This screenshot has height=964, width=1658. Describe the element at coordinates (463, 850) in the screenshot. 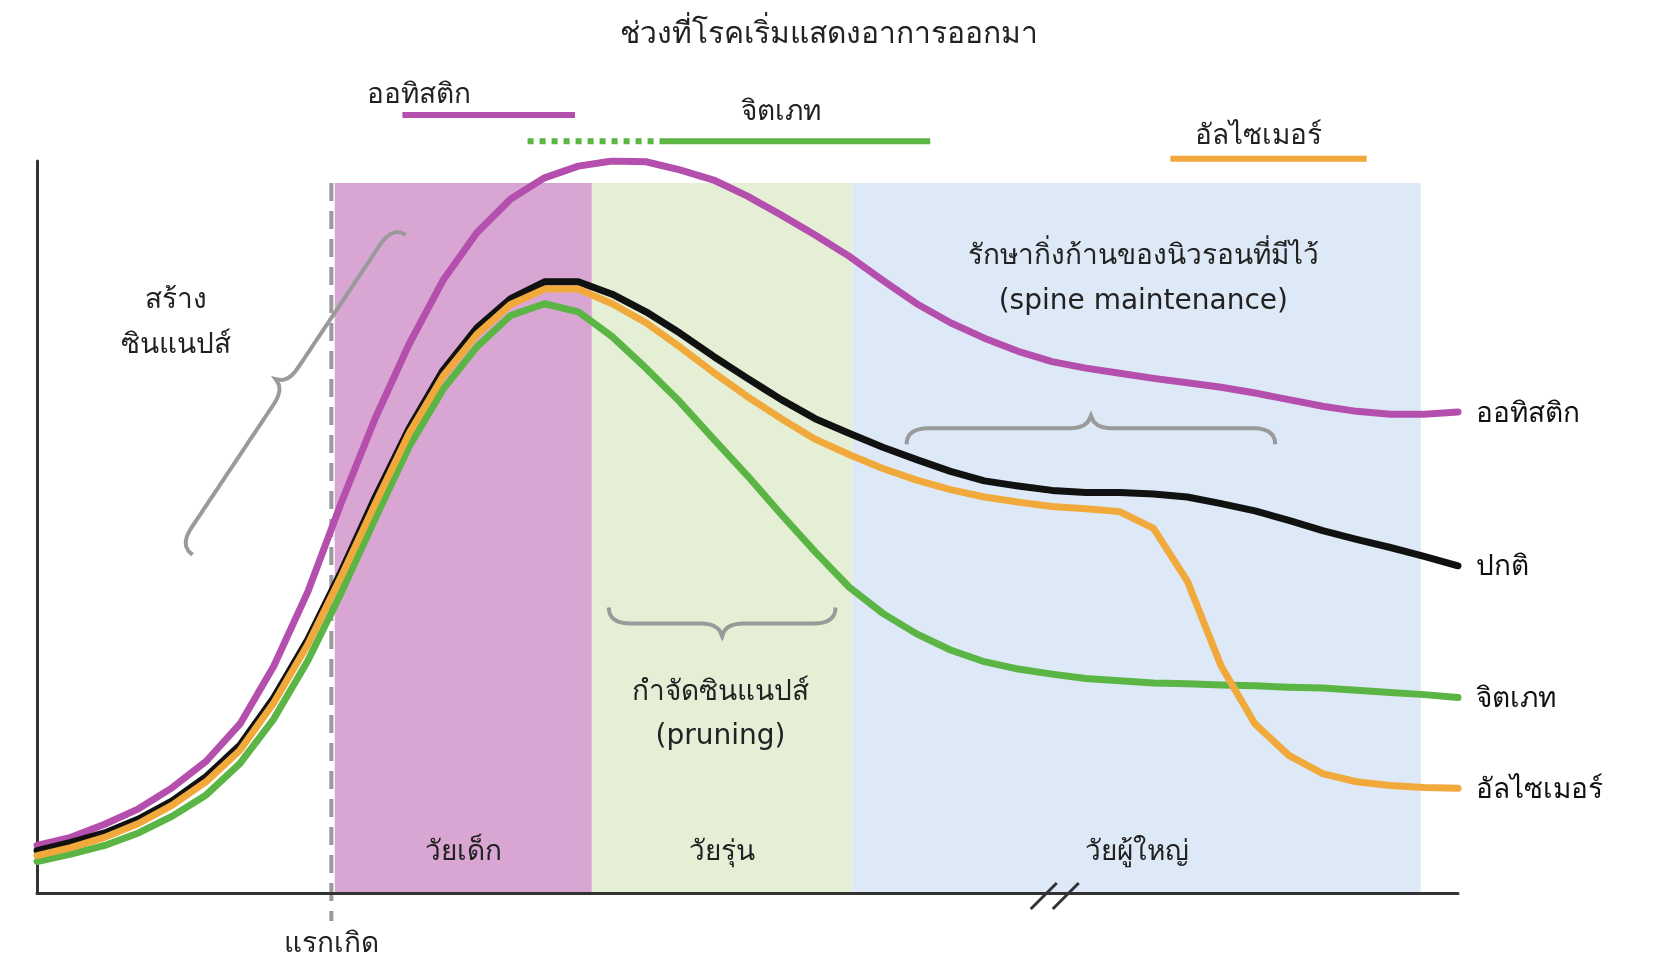

I see `annotation: วัยเด็ก` at that location.